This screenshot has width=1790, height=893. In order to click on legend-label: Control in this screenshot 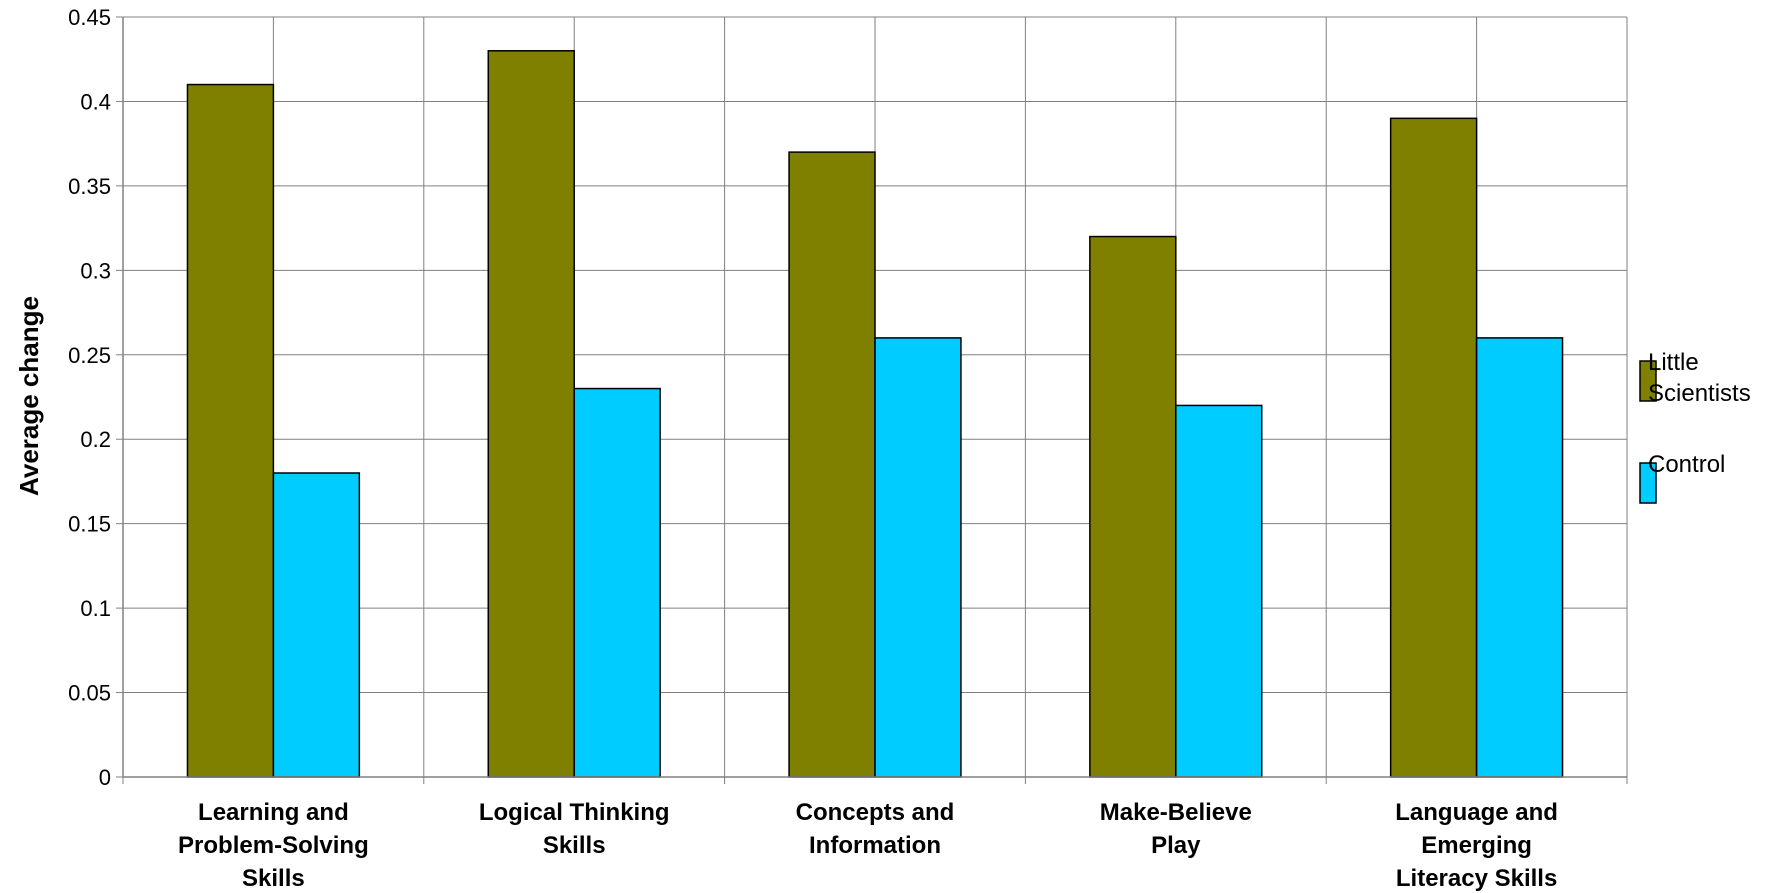, I will do `click(1686, 464)`.